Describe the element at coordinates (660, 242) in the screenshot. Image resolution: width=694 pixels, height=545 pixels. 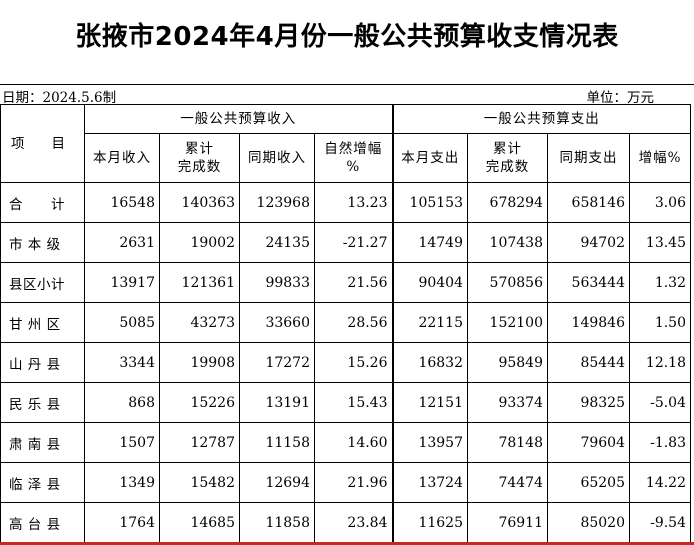
I see `table-cell: 13.45` at that location.